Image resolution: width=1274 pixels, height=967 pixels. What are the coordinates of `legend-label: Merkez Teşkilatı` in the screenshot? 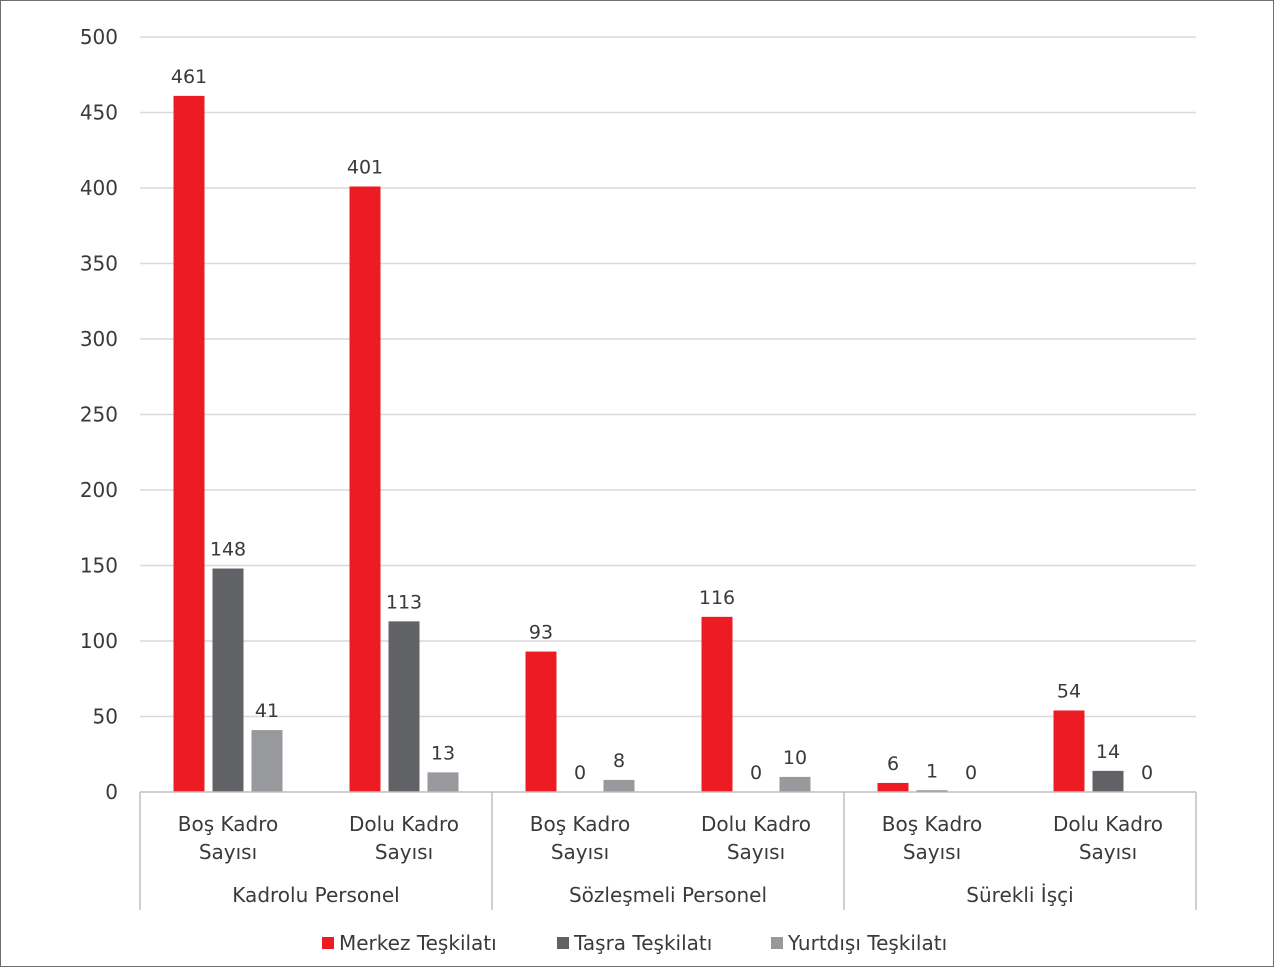 It's located at (418, 943).